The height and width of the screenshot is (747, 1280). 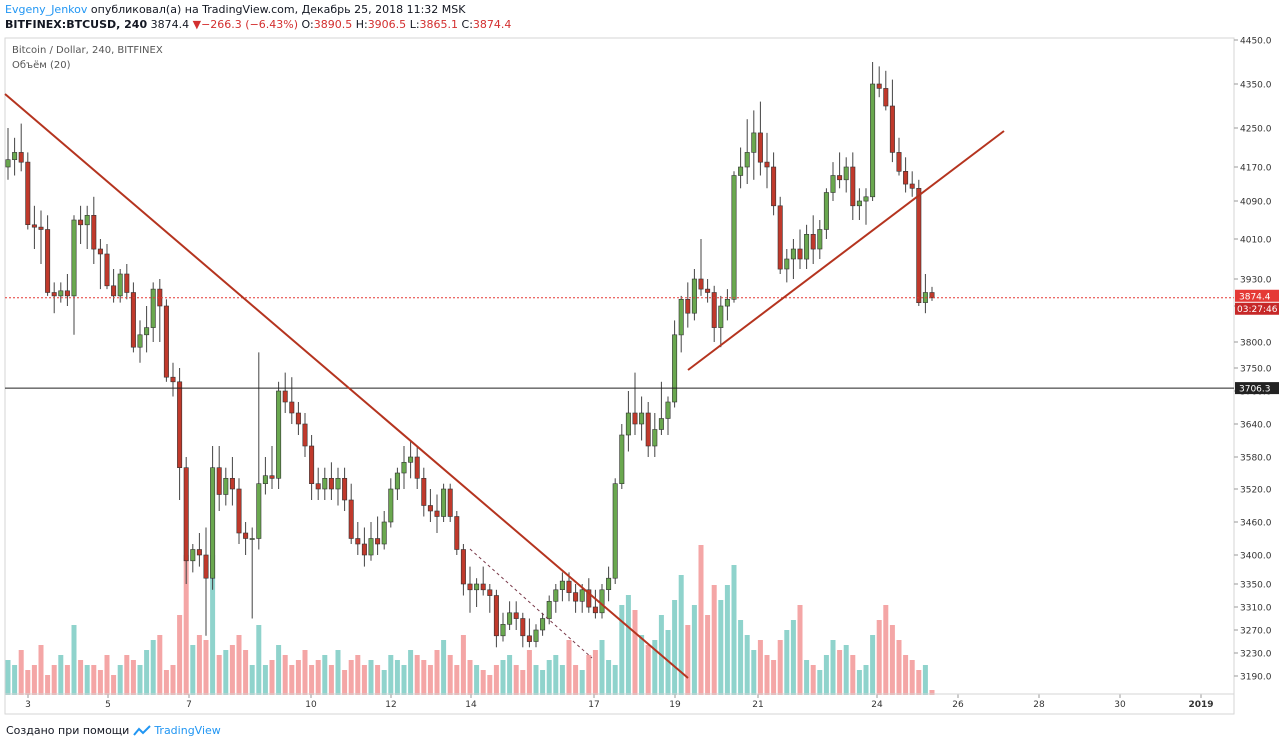 What do you see at coordinates (1256, 426) in the screenshot?
I see `y-tick-label: 3640.0` at bounding box center [1256, 426].